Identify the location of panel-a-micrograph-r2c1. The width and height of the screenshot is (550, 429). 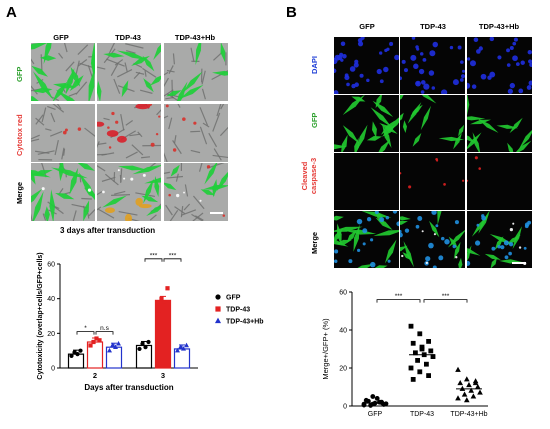
(63, 133).